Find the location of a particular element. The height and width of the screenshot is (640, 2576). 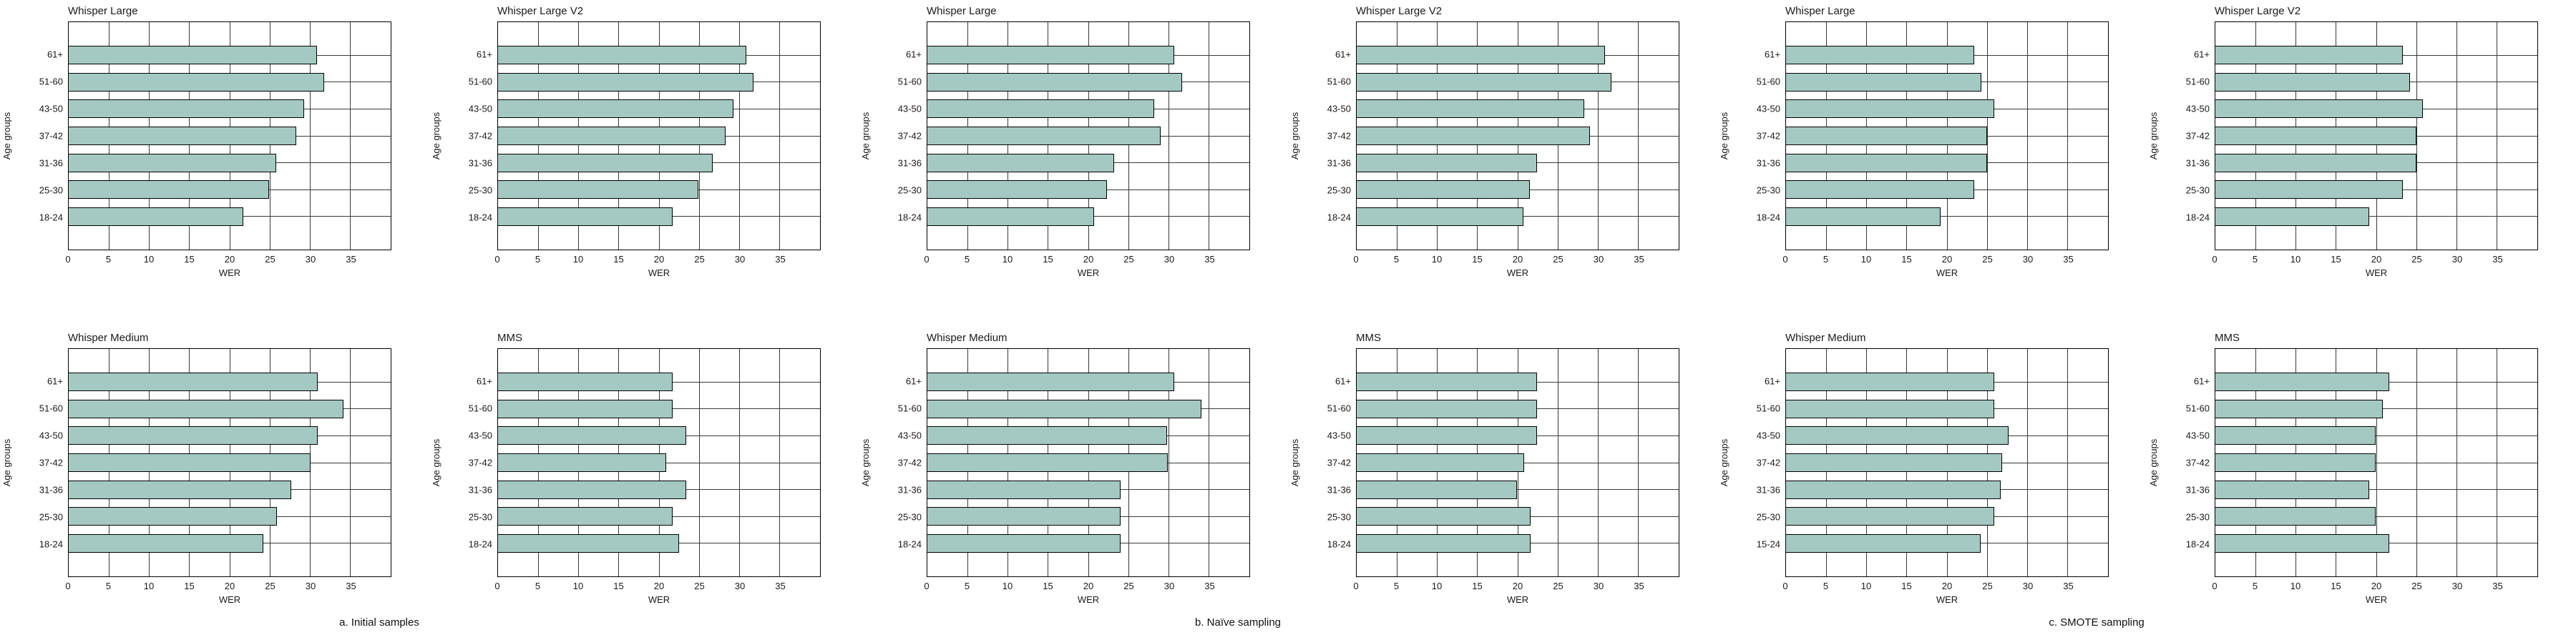

x-tick-label: 20 is located at coordinates (229, 259).